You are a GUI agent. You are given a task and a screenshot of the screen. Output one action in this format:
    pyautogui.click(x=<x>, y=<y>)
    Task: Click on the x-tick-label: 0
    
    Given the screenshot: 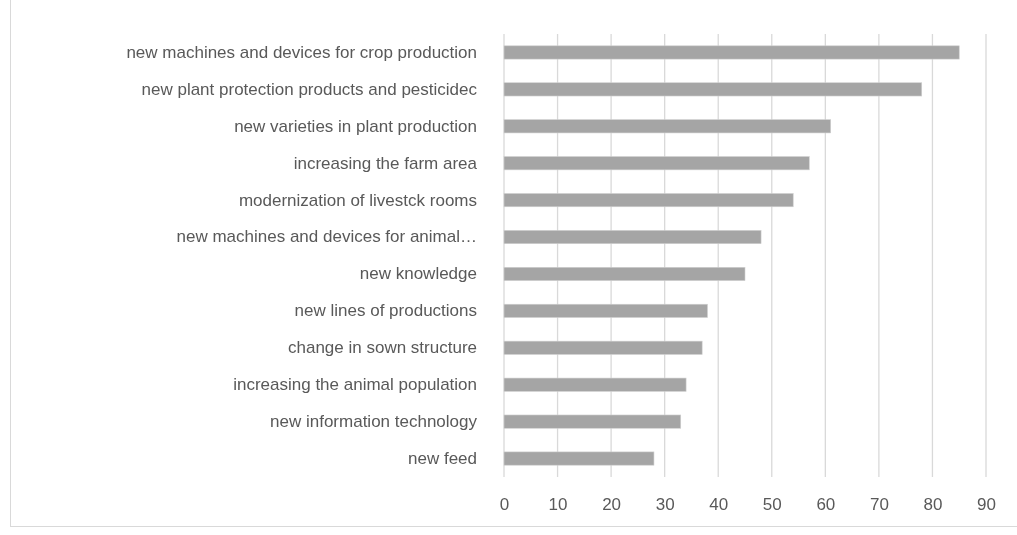 What is the action you would take?
    pyautogui.click(x=504, y=505)
    